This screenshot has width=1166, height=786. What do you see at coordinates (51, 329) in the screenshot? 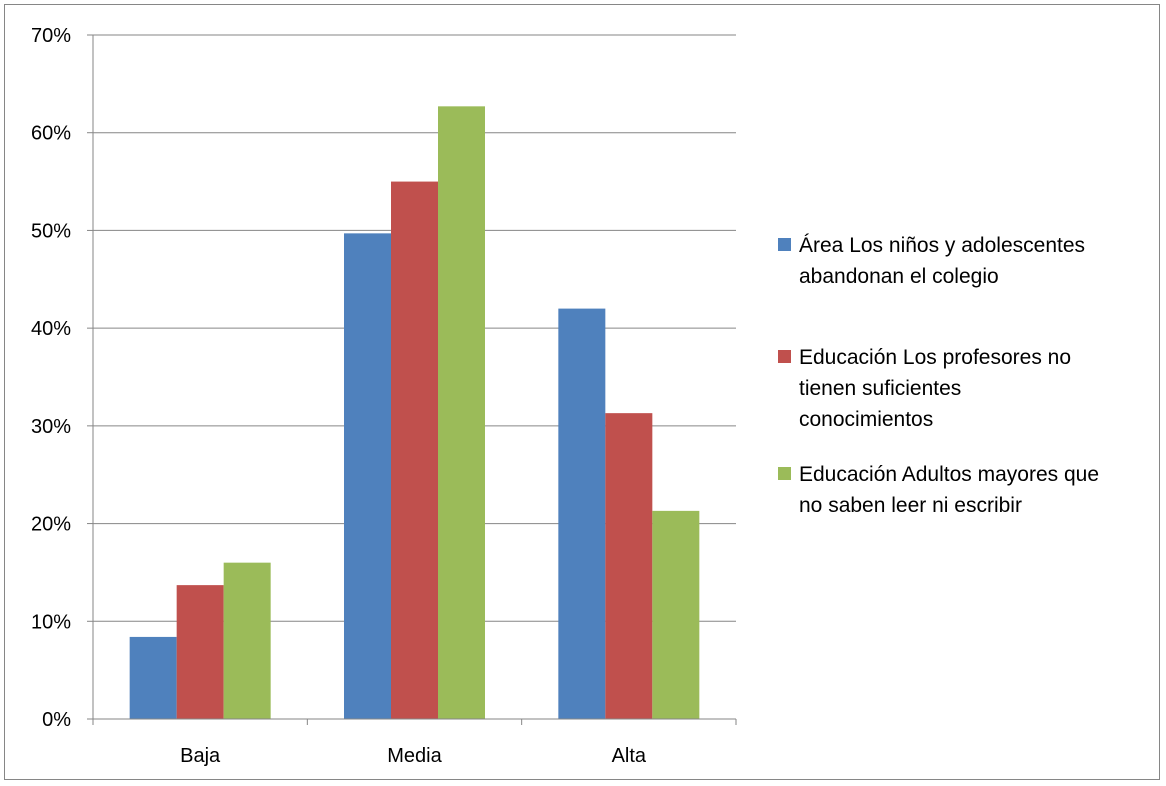
I see `y-tick-label: 40%` at bounding box center [51, 329].